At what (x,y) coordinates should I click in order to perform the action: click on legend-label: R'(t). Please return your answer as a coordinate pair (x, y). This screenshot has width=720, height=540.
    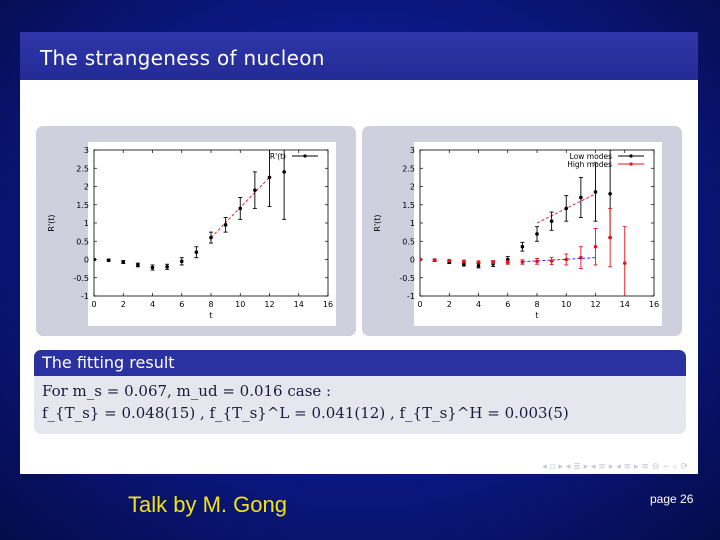
    Looking at the image, I should click on (278, 156).